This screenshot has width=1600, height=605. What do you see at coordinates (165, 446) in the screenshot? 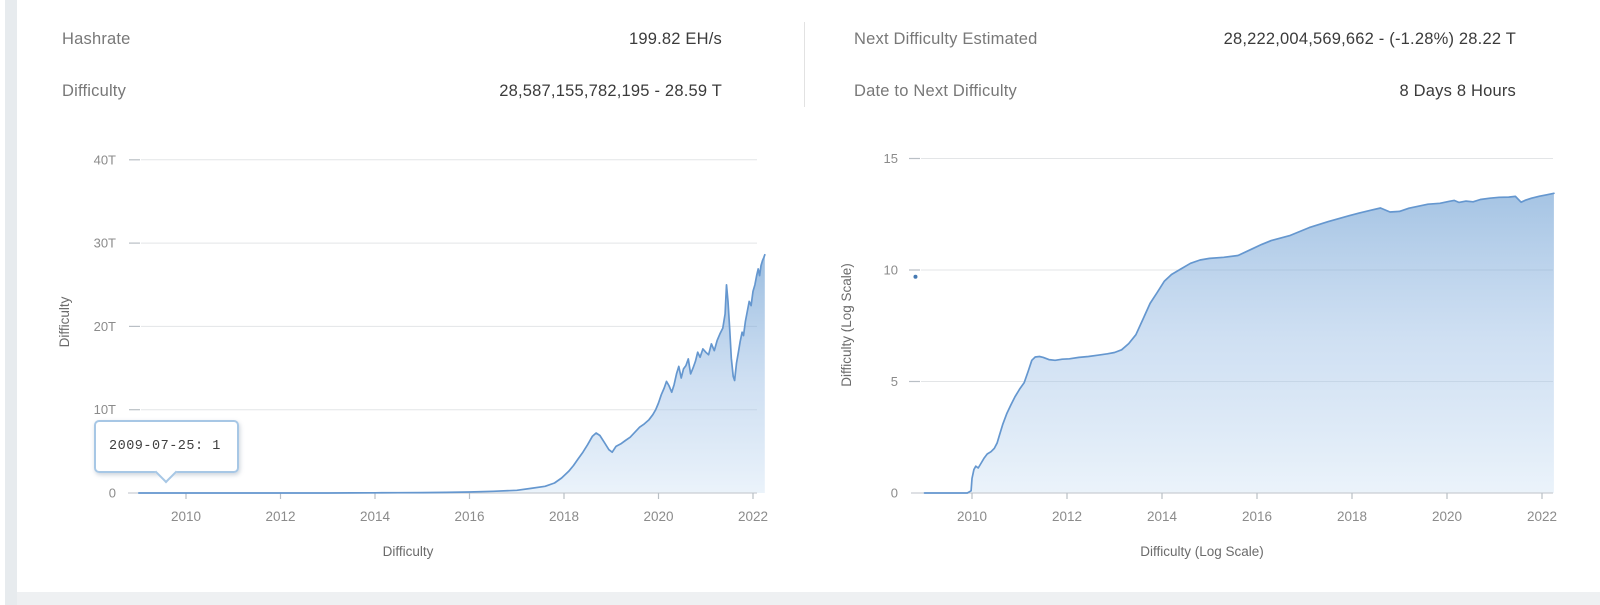
I see `tooltip-text: 2009-07-25: 1` at bounding box center [165, 446].